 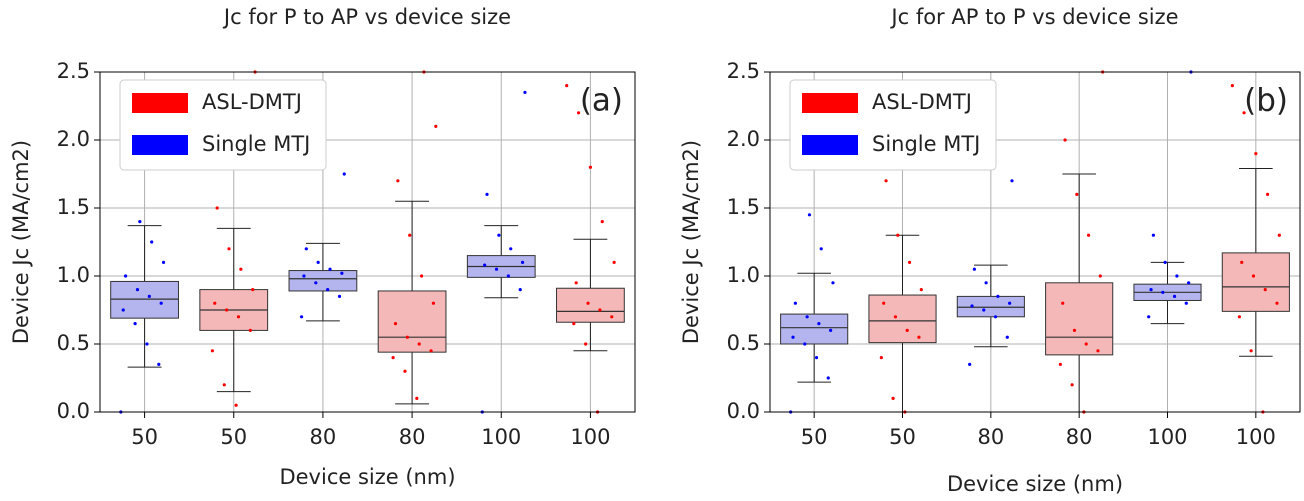 I want to click on y-tick-label: 2.0, so click(x=743, y=139).